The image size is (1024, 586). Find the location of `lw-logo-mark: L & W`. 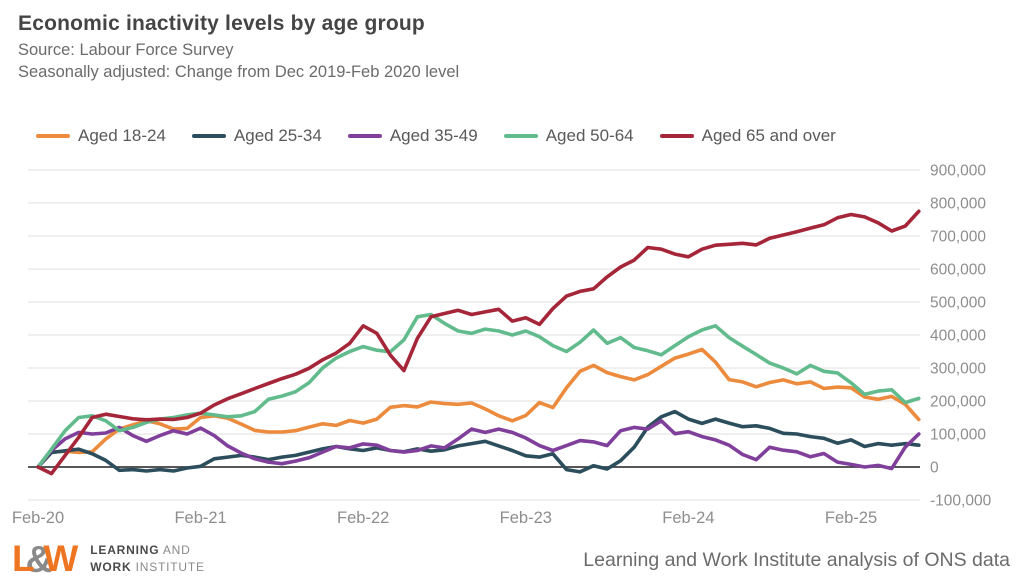

lw-logo-mark: L & W is located at coordinates (45, 558).